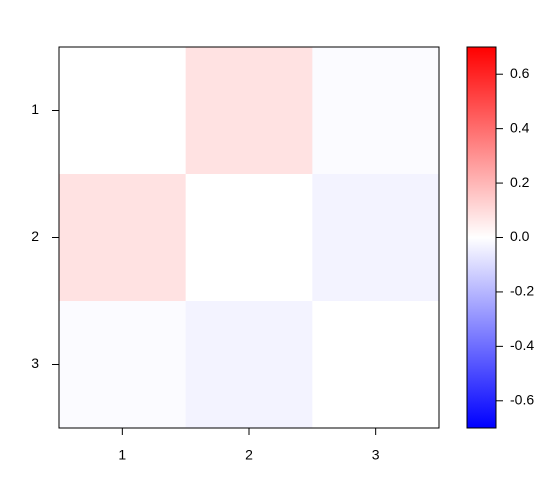 This screenshot has height=500, width=550. I want to click on colorbar-tick-label: -0.2, so click(522, 291).